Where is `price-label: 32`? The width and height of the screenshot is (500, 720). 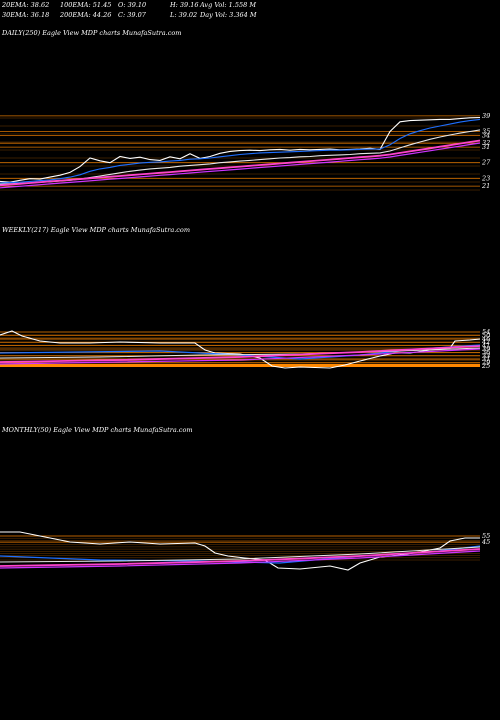
price-label: 32 is located at coordinates (486, 143).